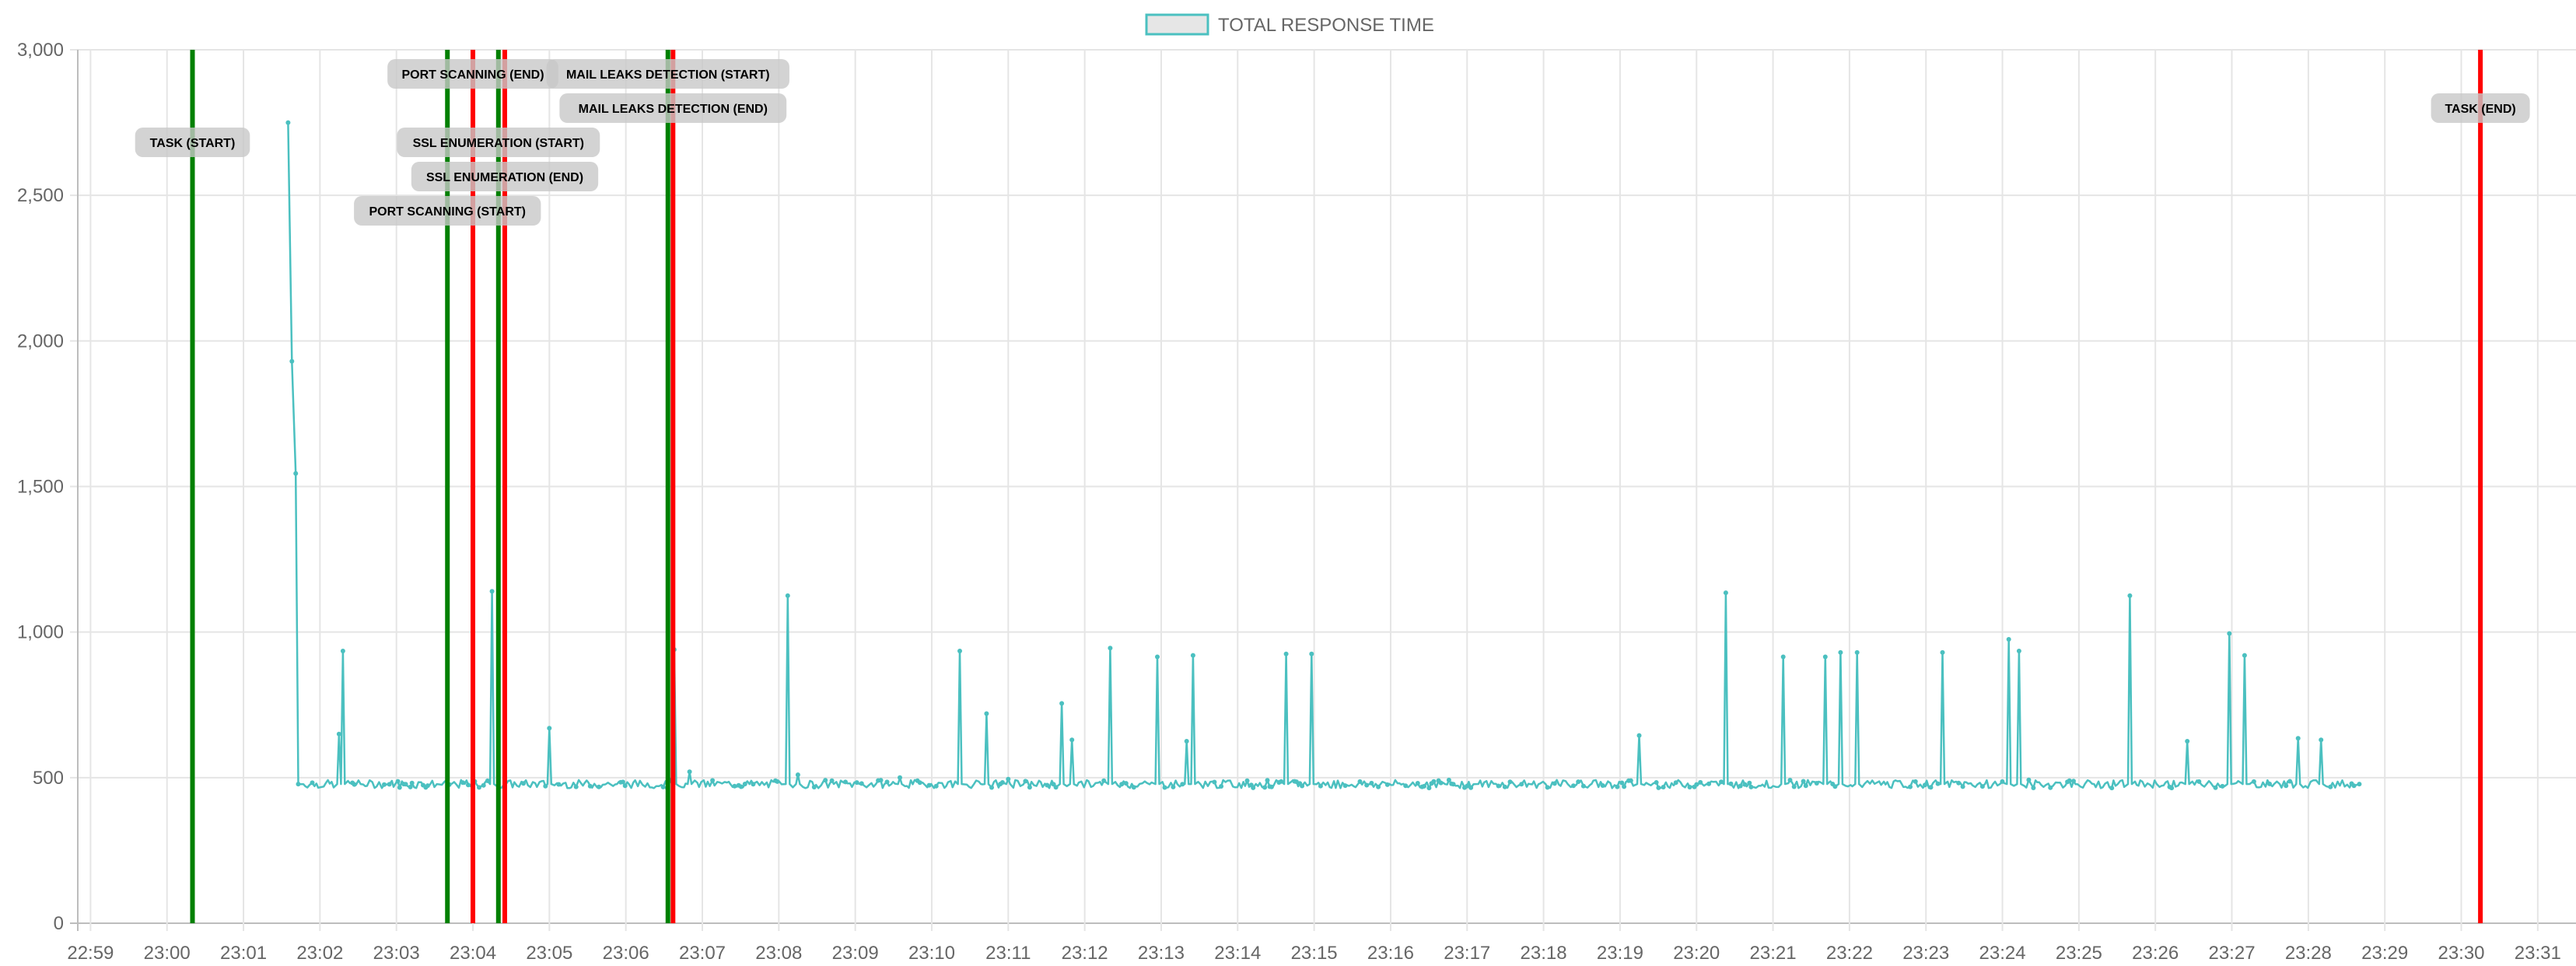  I want to click on event-annotation-label: PORT SCANNING (END), so click(472, 75).